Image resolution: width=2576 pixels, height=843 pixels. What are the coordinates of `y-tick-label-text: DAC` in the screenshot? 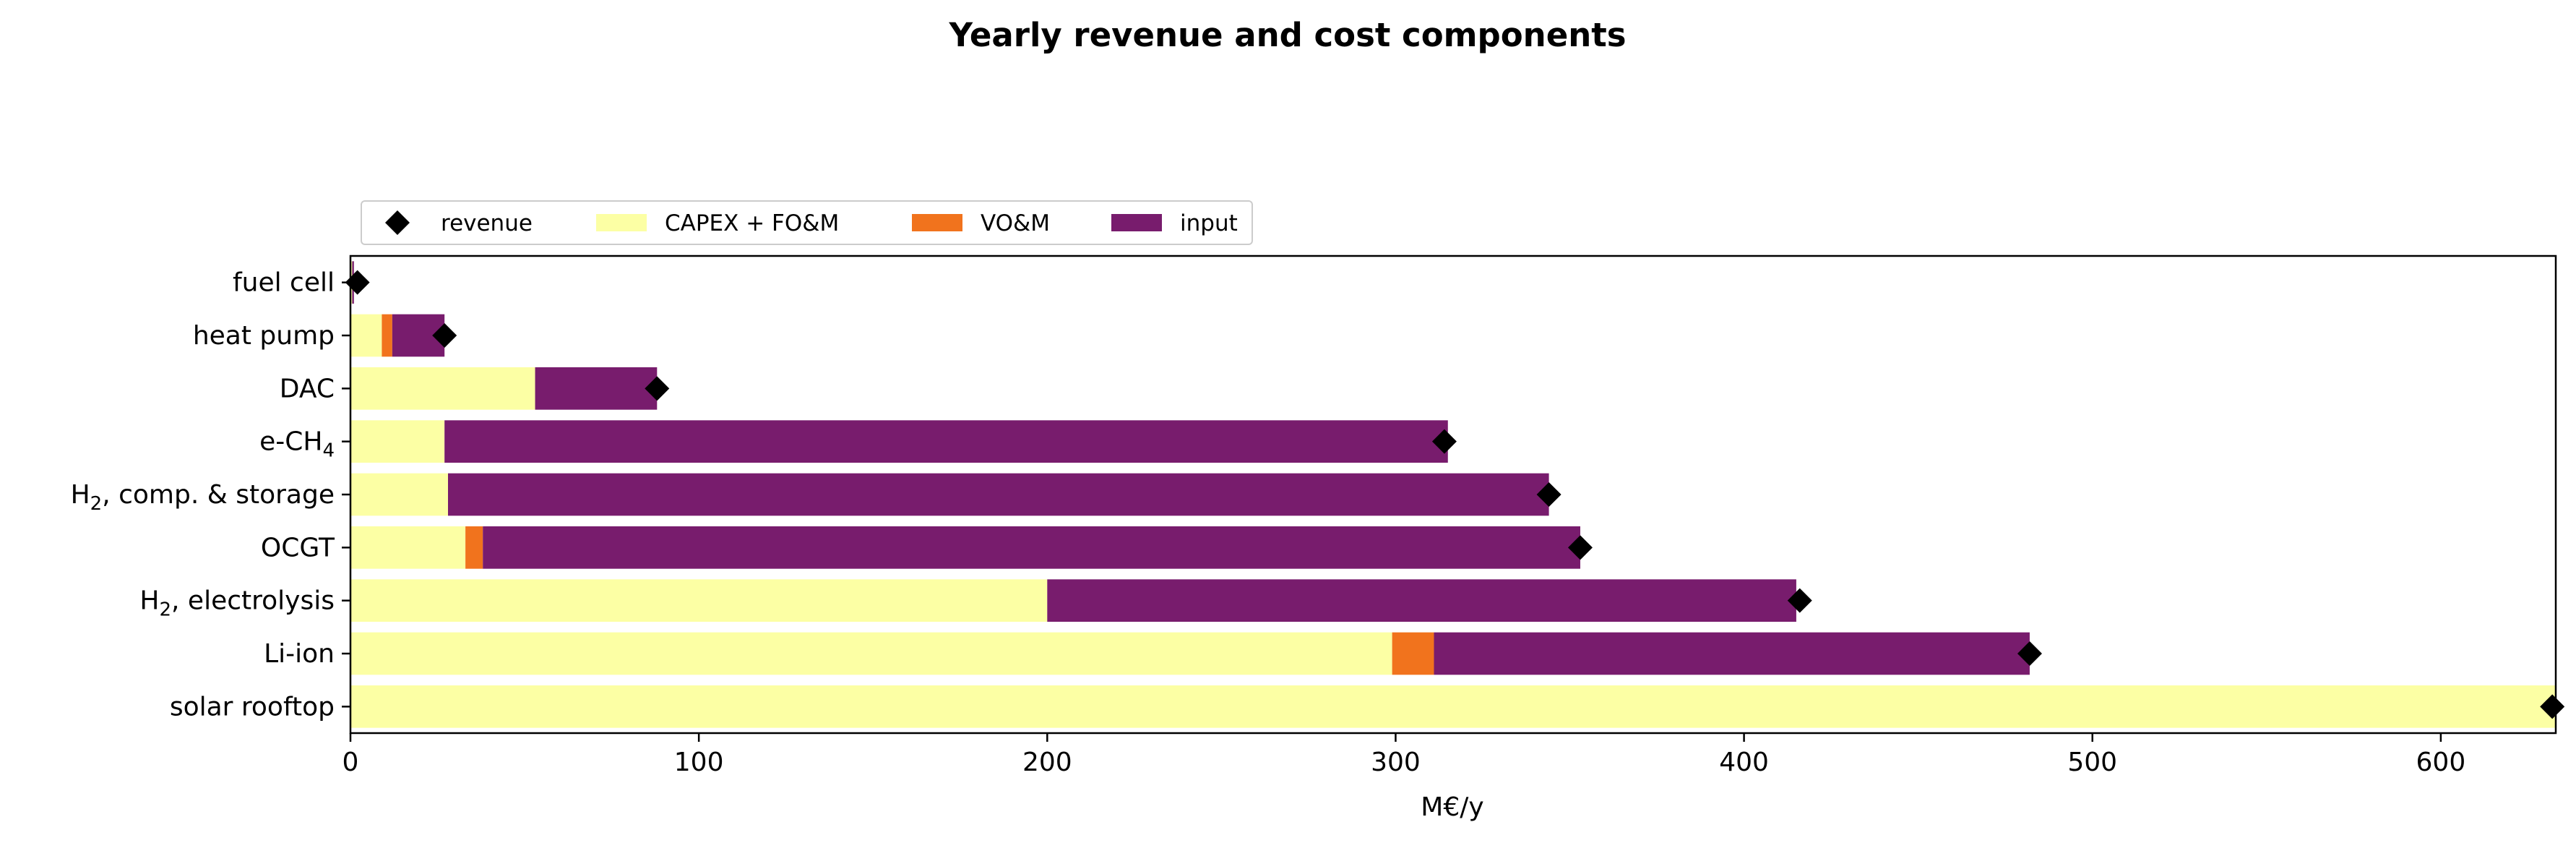 It's located at (307, 388).